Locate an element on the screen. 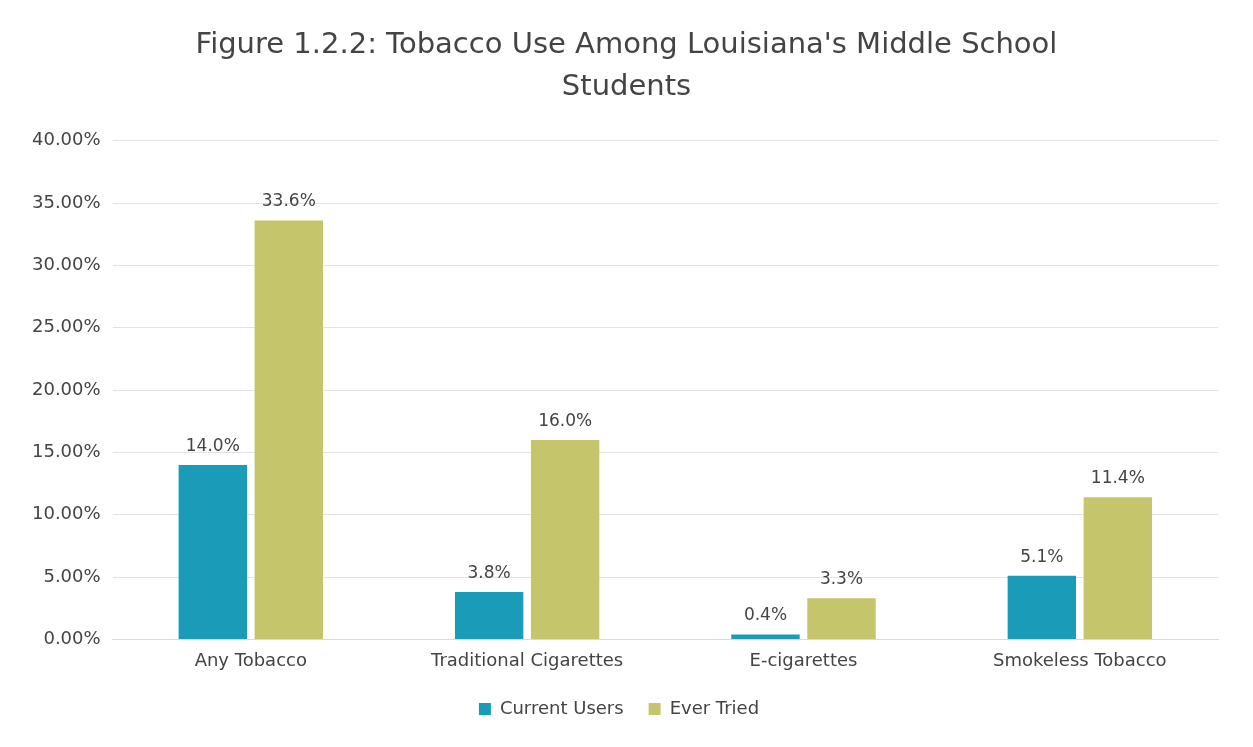 The image size is (1253, 747). data-label: 3.8% is located at coordinates (489, 571).